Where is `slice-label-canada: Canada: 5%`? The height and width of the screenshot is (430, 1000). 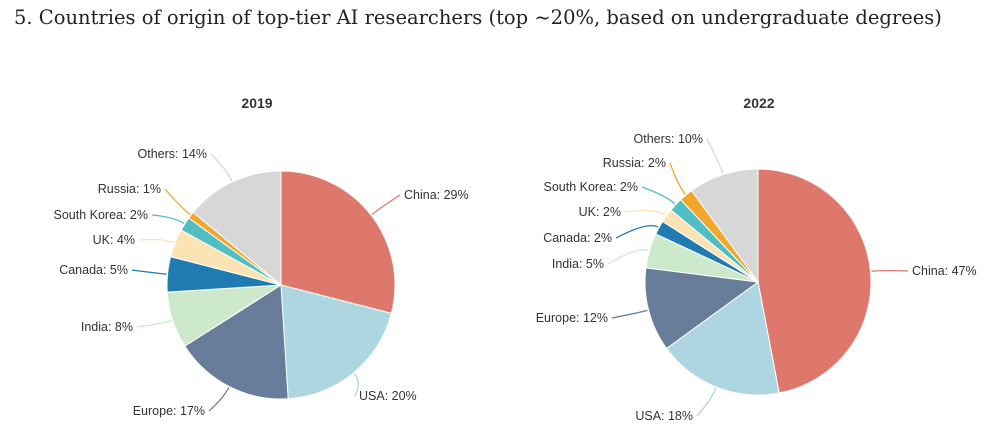
slice-label-canada: Canada: 5% is located at coordinates (93, 270).